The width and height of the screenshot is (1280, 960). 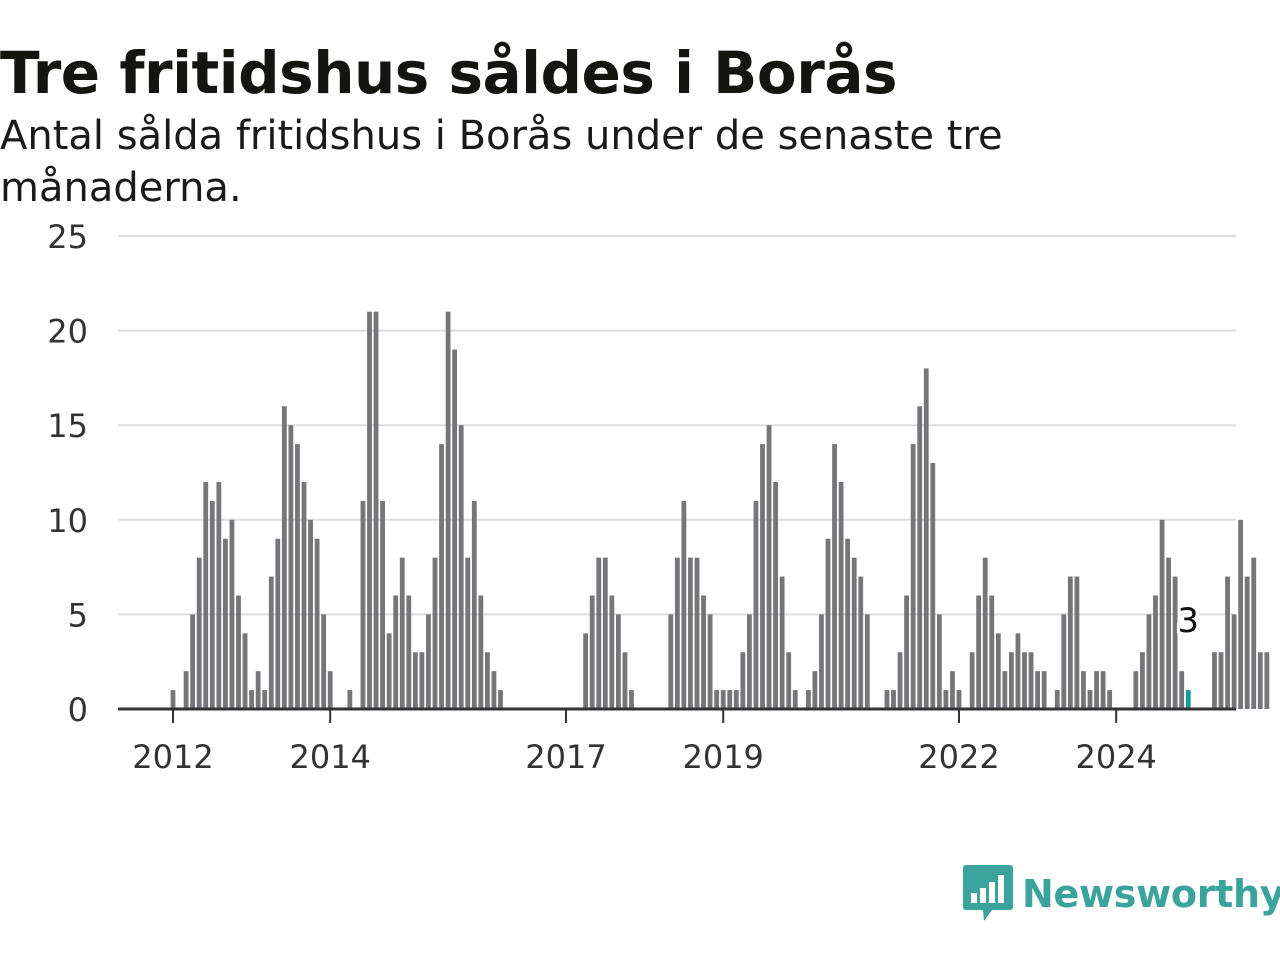 What do you see at coordinates (1151, 894) in the screenshot?
I see `brand-name: Newsworthy` at bounding box center [1151, 894].